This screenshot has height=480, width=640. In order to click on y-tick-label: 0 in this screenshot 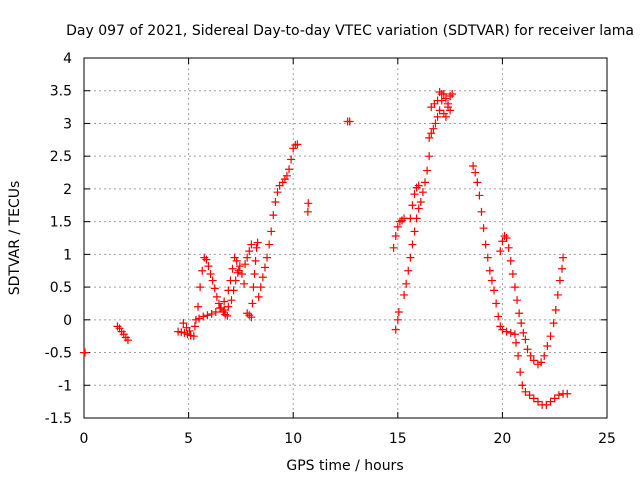, I will do `click(67, 321)`.